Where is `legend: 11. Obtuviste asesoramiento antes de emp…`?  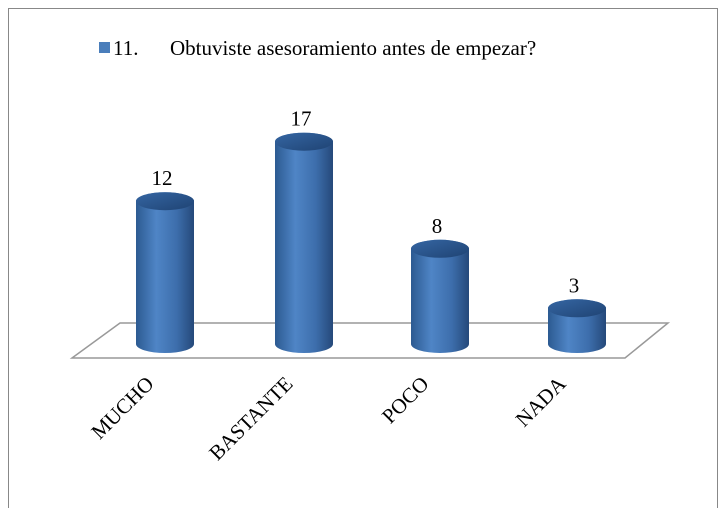 legend: 11. Obtuviste asesoramiento antes de emp… is located at coordinates (317, 48).